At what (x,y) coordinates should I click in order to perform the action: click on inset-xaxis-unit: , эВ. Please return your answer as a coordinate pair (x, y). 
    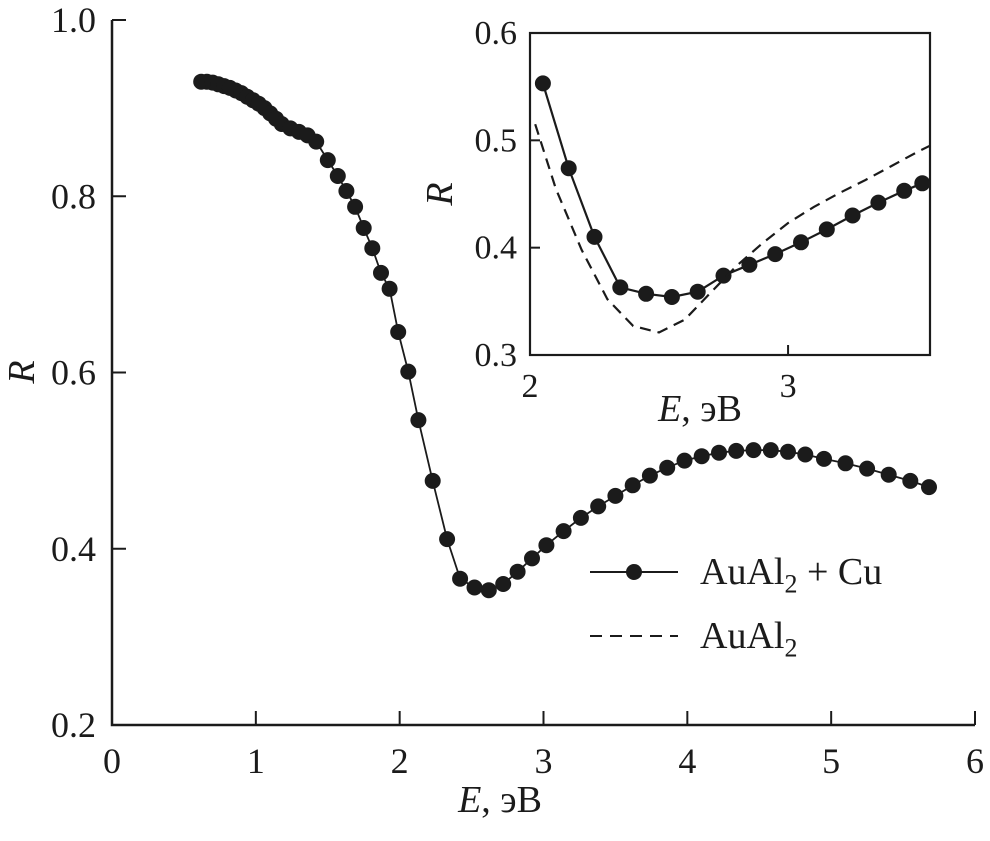
    Looking at the image, I should click on (711, 409).